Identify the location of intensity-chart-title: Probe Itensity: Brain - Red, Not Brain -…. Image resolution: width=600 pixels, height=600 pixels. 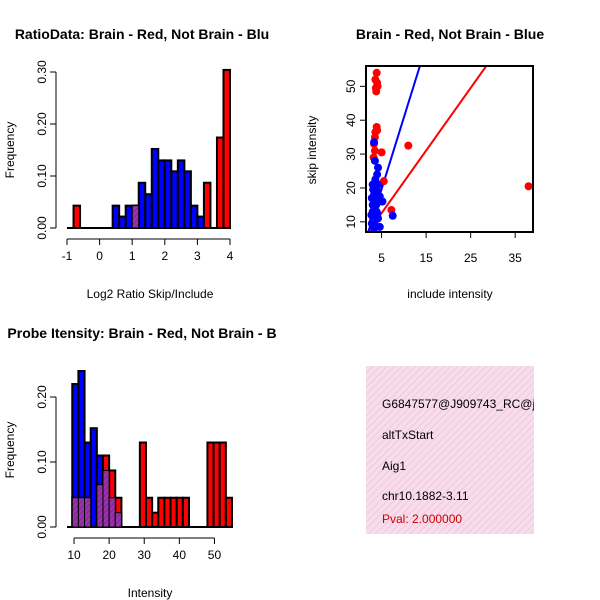
(141, 333).